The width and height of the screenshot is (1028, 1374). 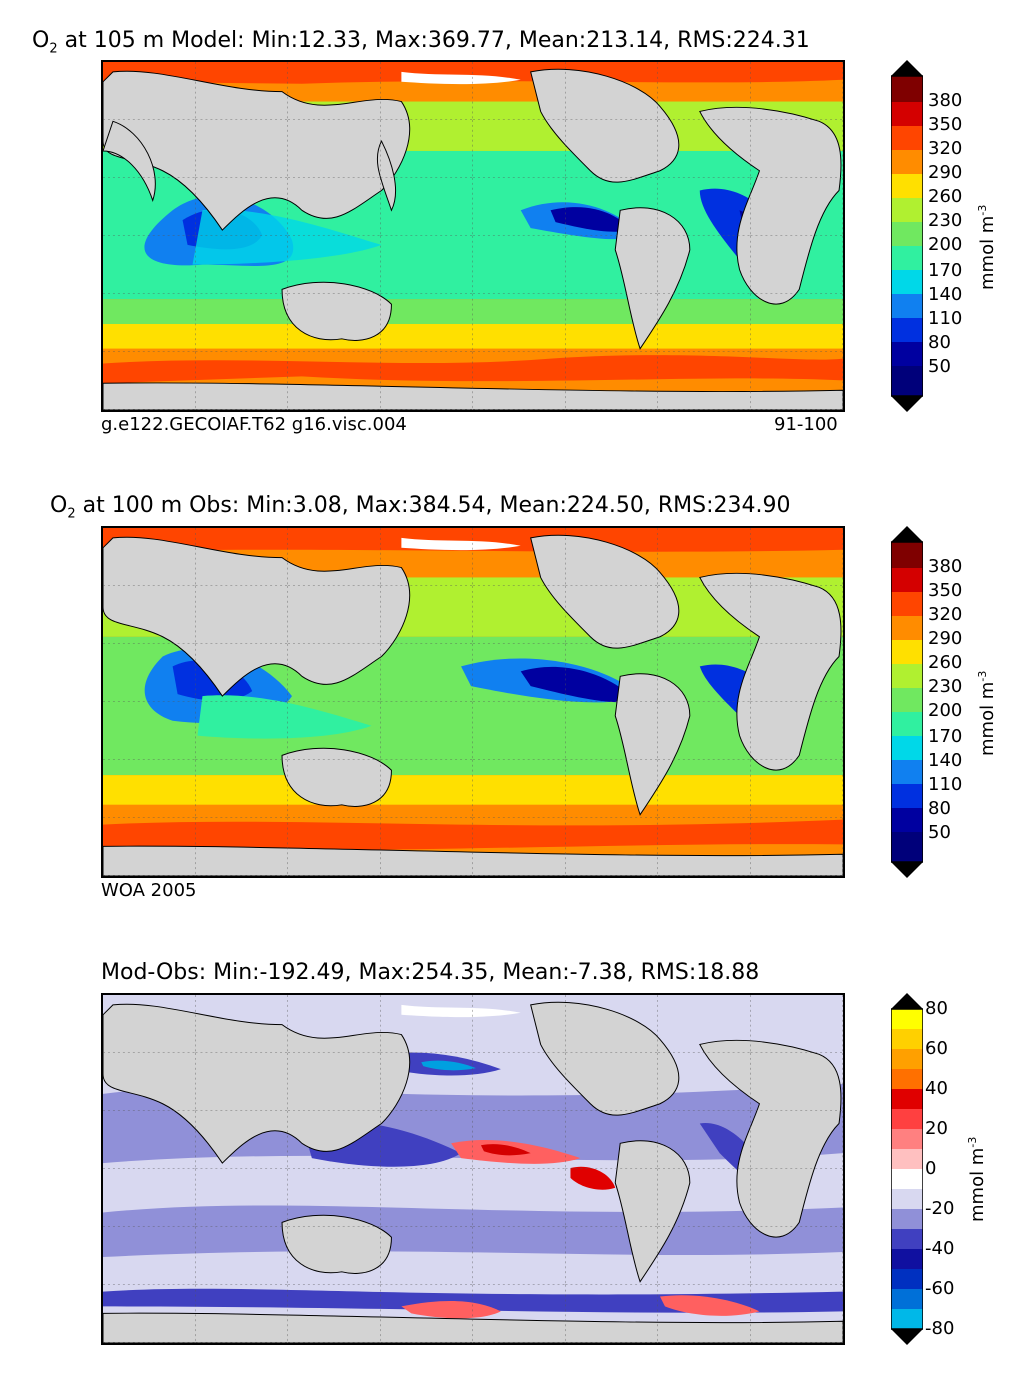 I want to click on obs-tick: 350, so click(x=945, y=590).